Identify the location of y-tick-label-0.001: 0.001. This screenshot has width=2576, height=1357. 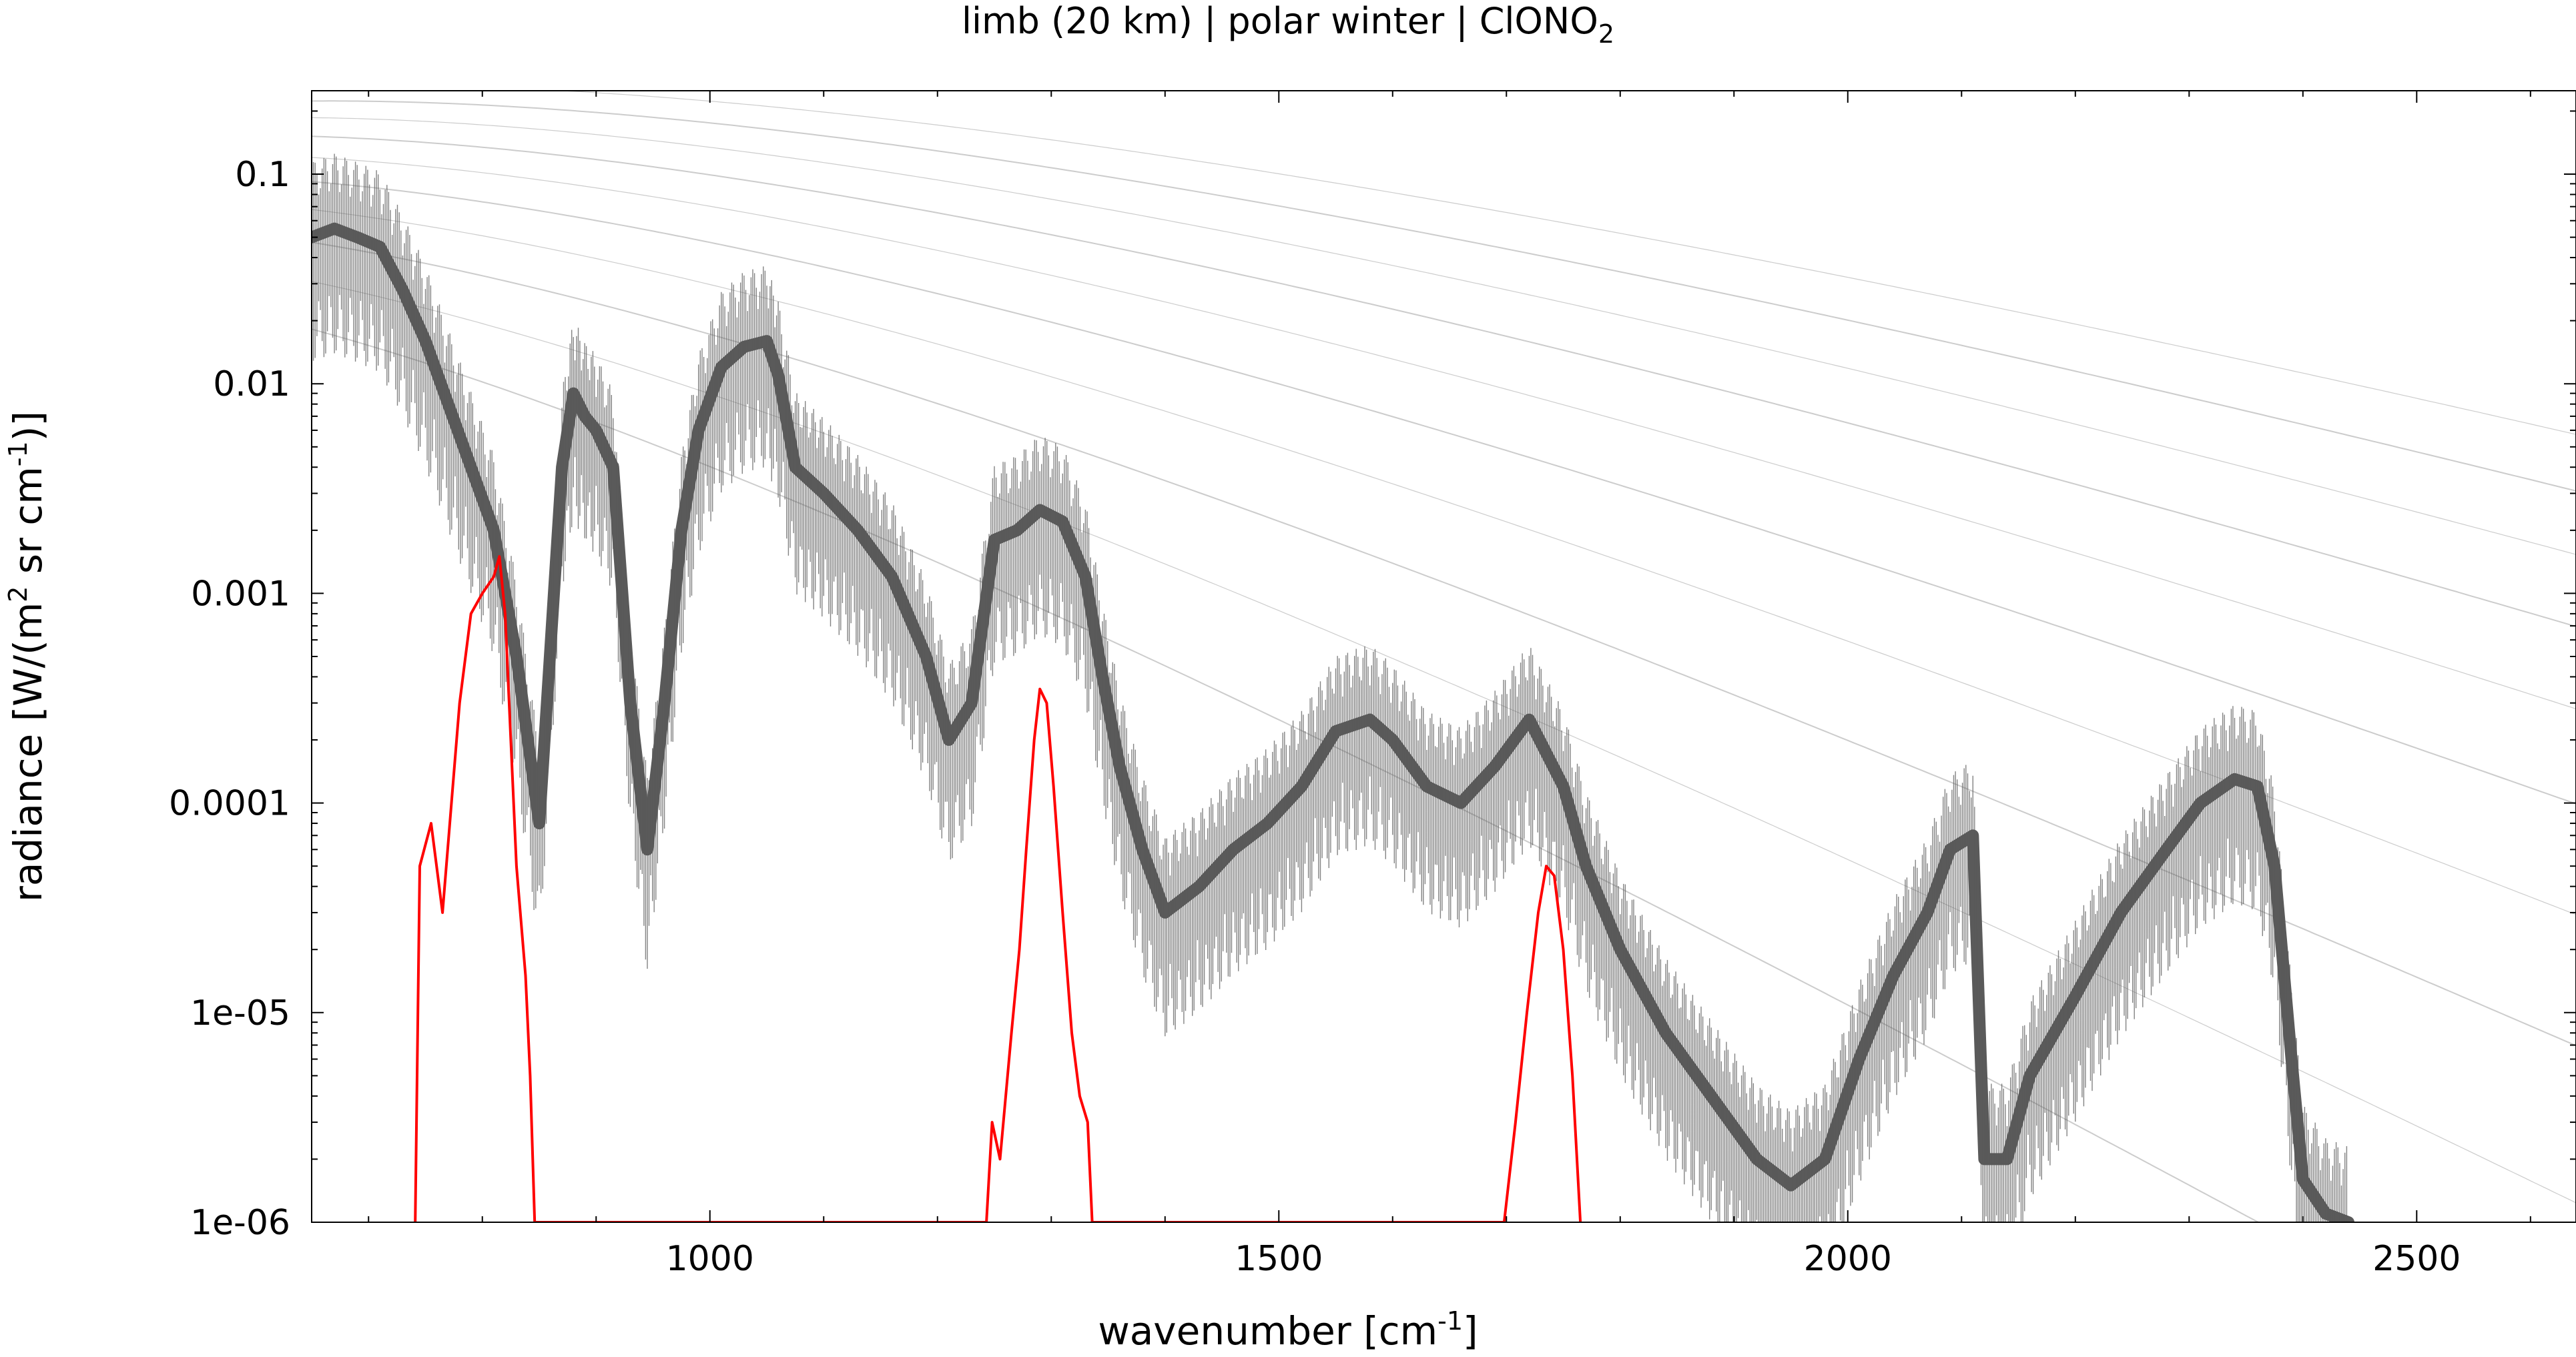
(240, 594).